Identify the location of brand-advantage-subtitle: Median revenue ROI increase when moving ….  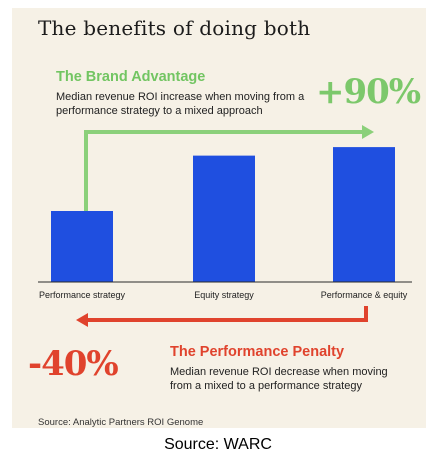
(180, 104).